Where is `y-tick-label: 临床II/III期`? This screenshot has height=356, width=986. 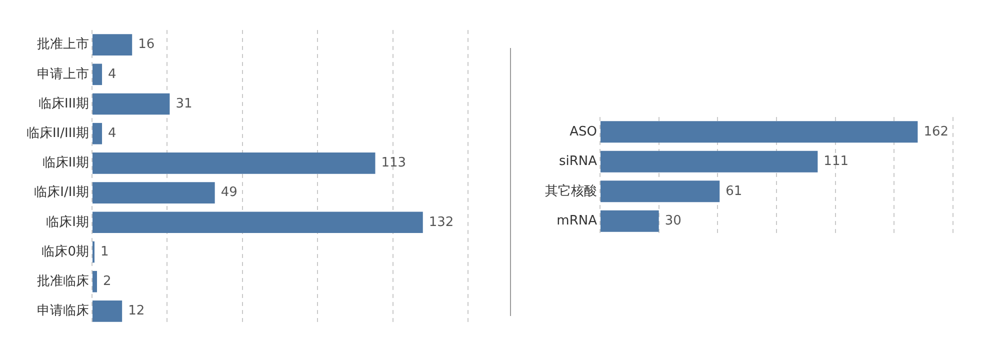
y-tick-label: 临床II/III期 is located at coordinates (57, 133).